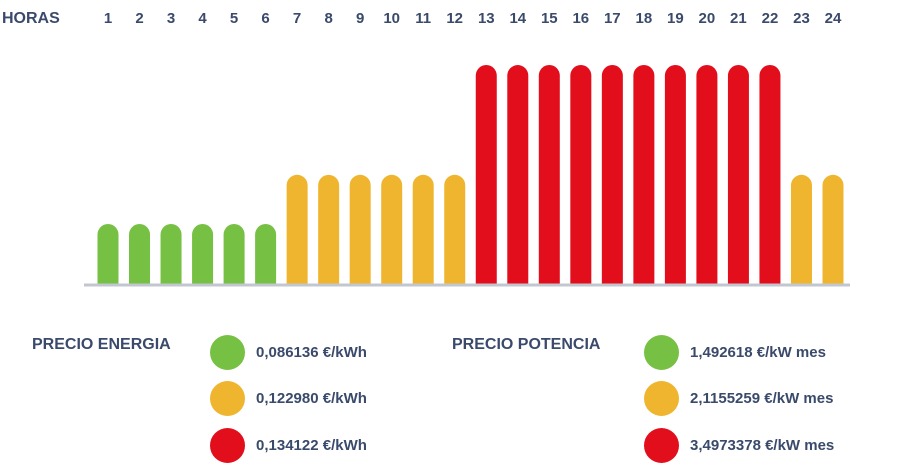 The height and width of the screenshot is (470, 905). What do you see at coordinates (391, 18) in the screenshot?
I see `hour-label: 10` at bounding box center [391, 18].